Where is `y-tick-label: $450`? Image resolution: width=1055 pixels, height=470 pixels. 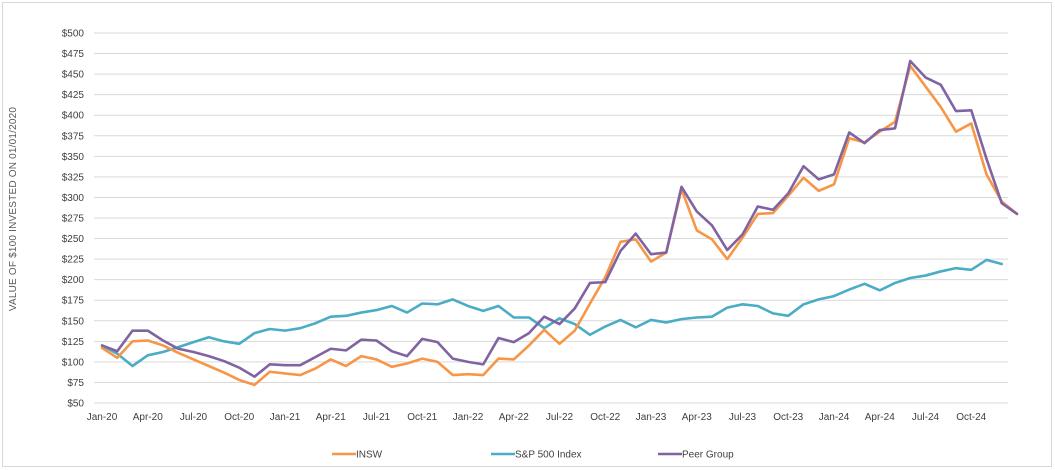 y-tick-label: $450 is located at coordinates (73, 75).